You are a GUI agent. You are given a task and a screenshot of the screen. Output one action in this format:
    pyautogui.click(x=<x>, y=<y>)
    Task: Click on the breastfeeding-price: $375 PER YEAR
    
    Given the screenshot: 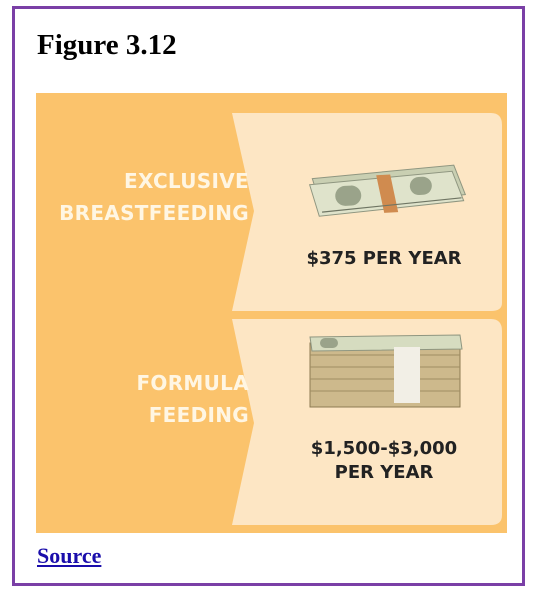 What is the action you would take?
    pyautogui.click(x=384, y=259)
    